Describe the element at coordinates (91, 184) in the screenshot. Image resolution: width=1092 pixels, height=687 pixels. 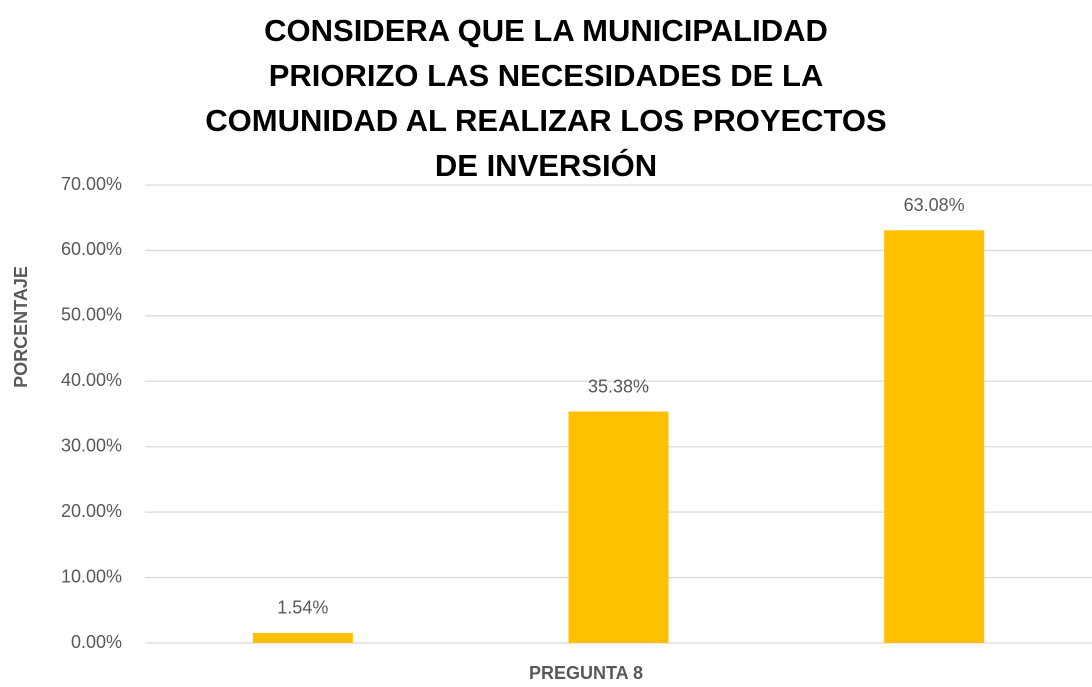
I see `y-tick-label: 70.00%` at that location.